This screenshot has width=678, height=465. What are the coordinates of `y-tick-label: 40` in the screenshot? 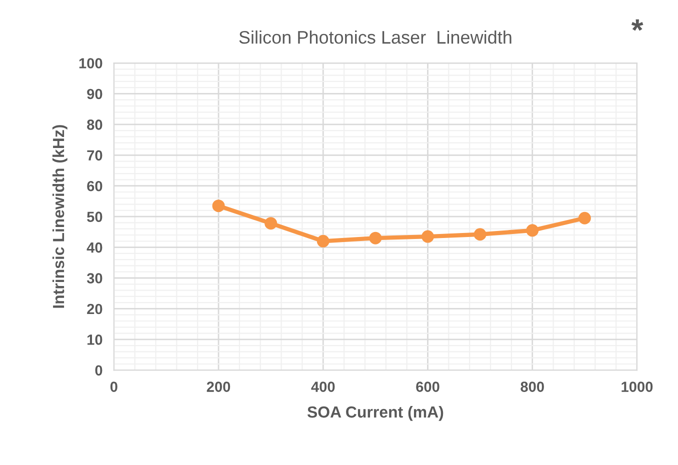 It's located at (94, 247).